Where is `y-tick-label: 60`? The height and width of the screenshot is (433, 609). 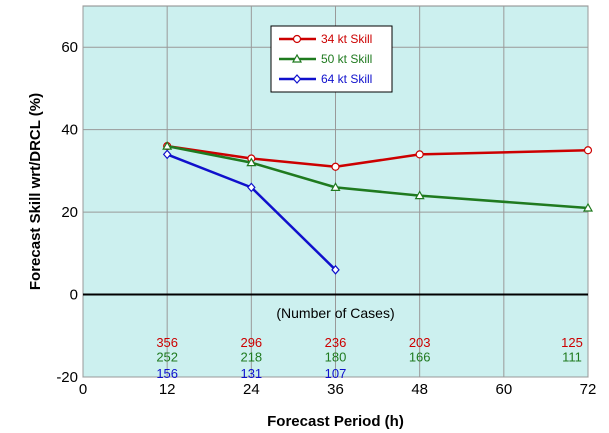
y-tick-label: 60 is located at coordinates (69, 47).